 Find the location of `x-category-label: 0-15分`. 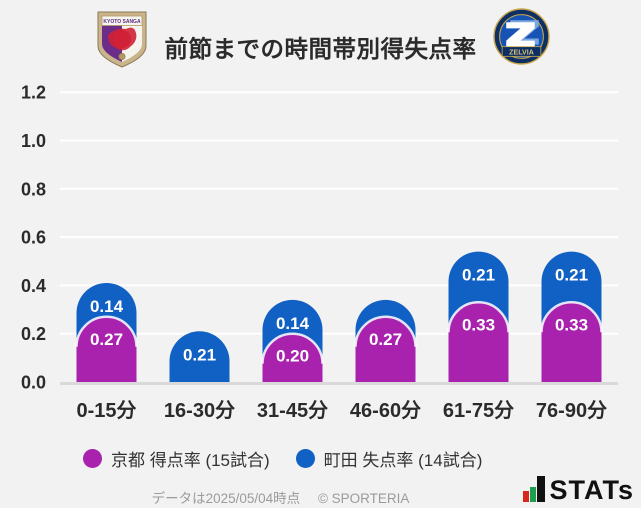

x-category-label: 0-15分 is located at coordinates (106, 409).